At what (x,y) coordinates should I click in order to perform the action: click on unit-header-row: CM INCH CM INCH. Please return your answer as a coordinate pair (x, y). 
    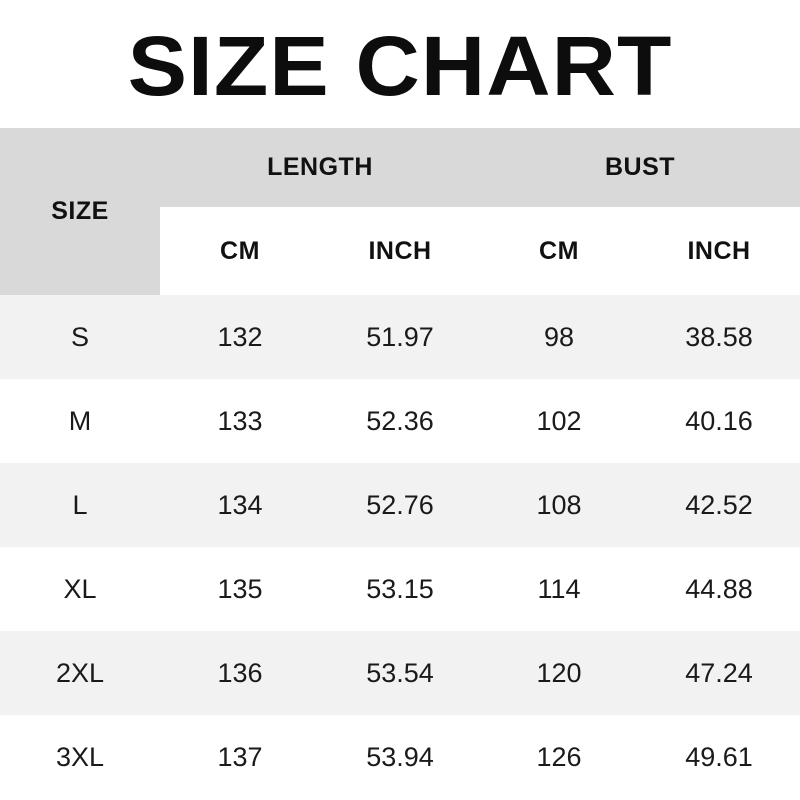
    Looking at the image, I should click on (400, 251).